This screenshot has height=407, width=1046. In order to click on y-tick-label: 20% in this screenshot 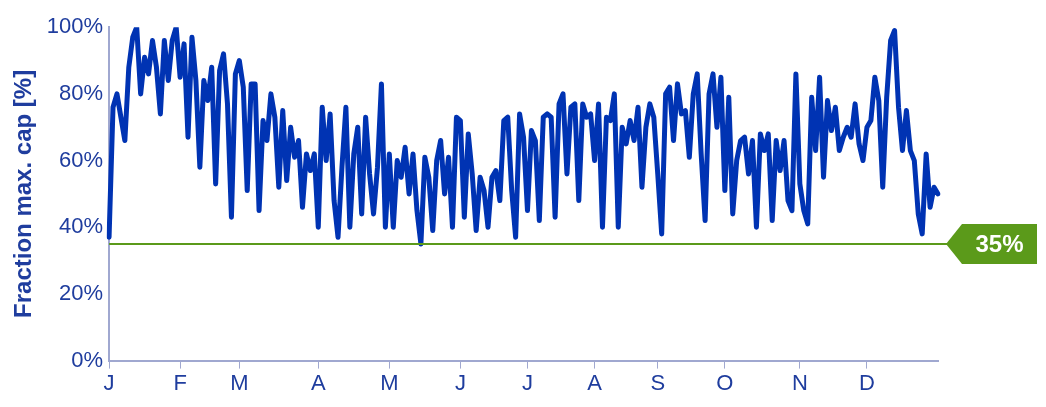, I will do `click(81, 292)`.